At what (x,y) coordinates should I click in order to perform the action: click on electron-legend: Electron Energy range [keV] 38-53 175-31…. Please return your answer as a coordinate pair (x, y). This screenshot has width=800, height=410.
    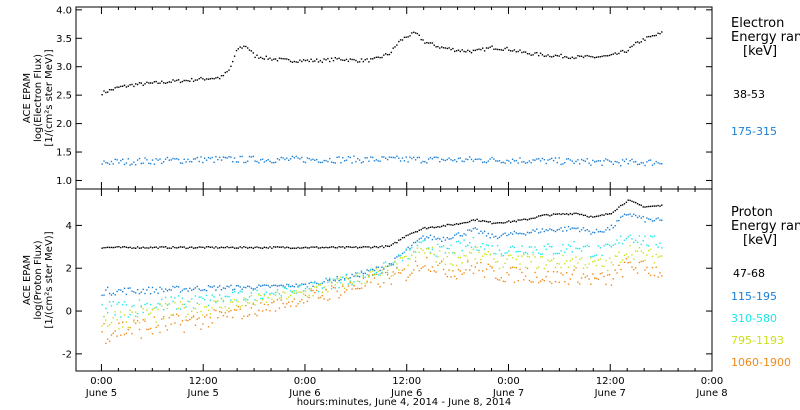
    Looking at the image, I should click on (765, 77).